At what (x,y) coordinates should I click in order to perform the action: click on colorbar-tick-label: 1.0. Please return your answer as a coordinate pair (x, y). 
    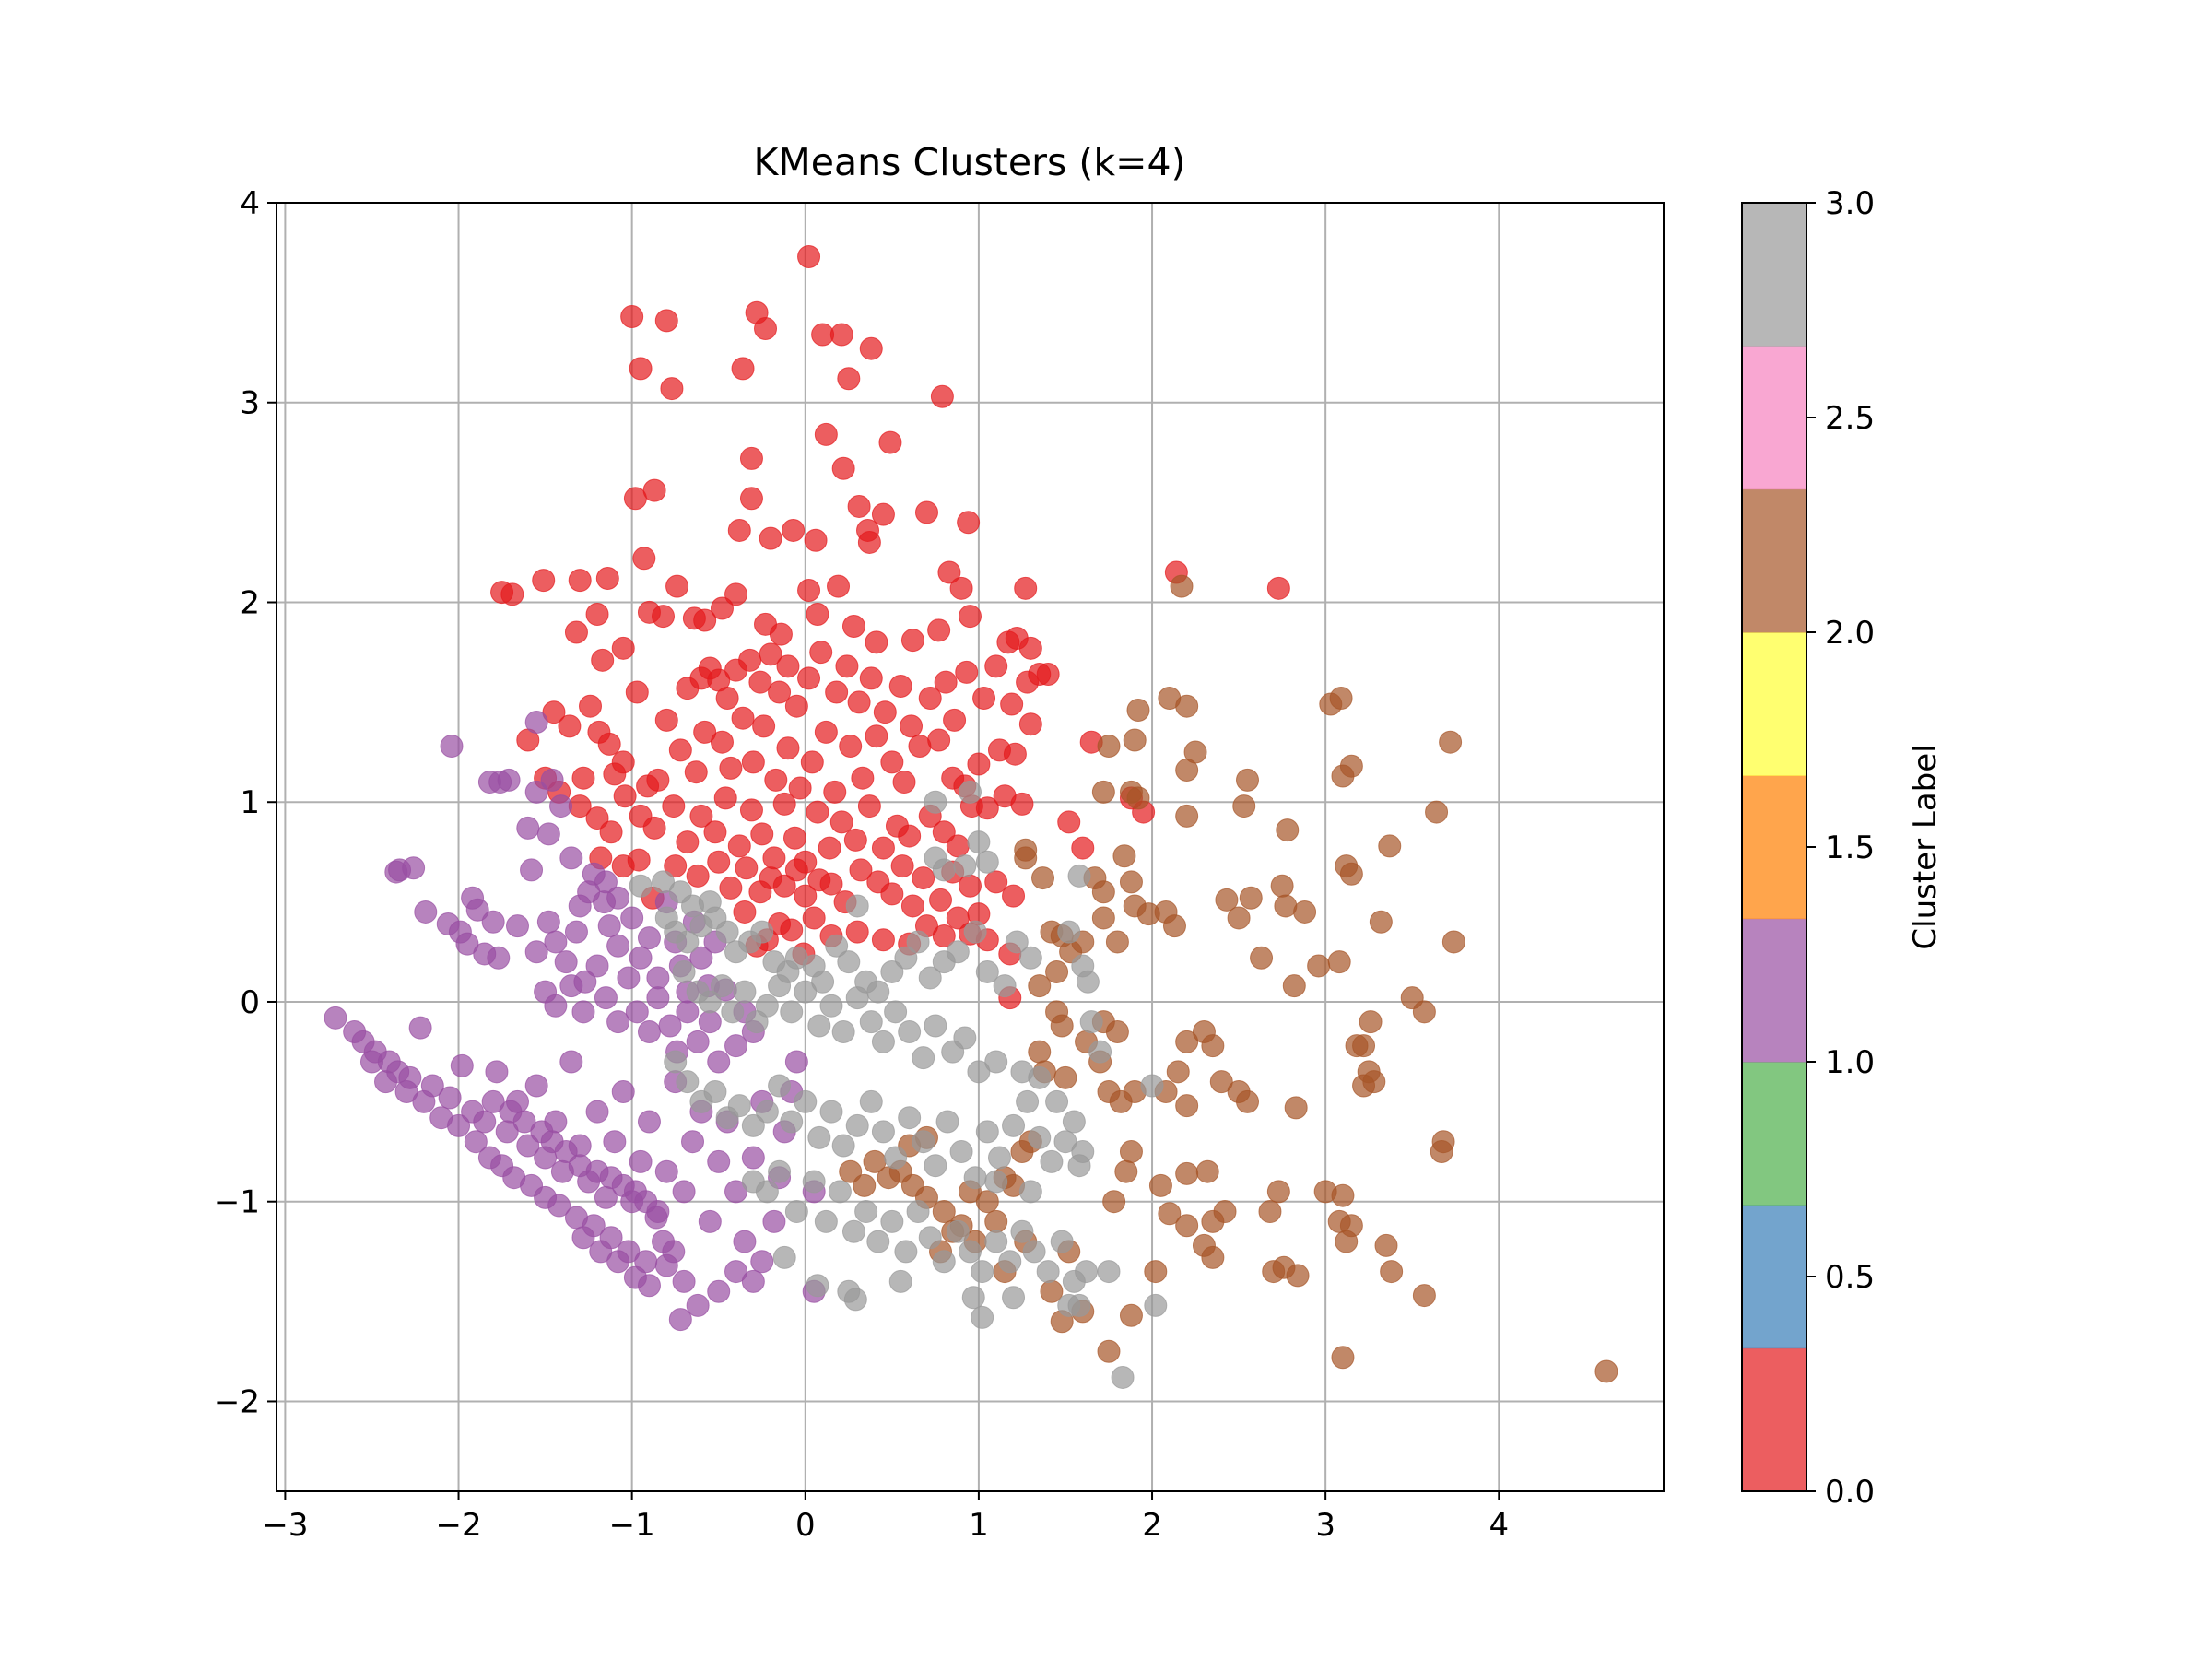
    Looking at the image, I should click on (1850, 1062).